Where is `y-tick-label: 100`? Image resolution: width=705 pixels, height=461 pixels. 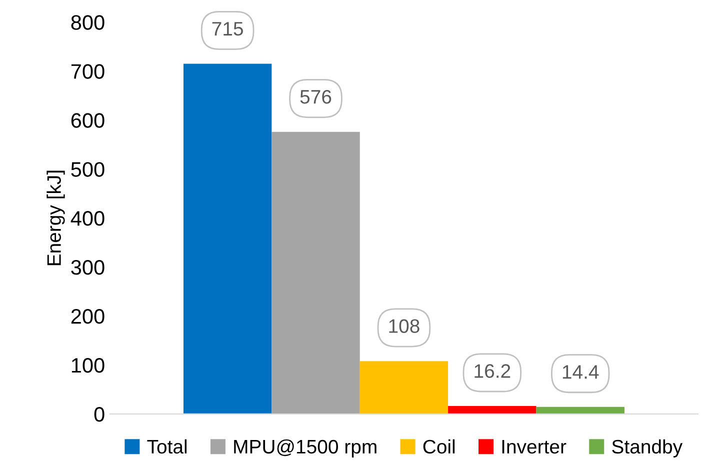
y-tick-label: 100 is located at coordinates (88, 365).